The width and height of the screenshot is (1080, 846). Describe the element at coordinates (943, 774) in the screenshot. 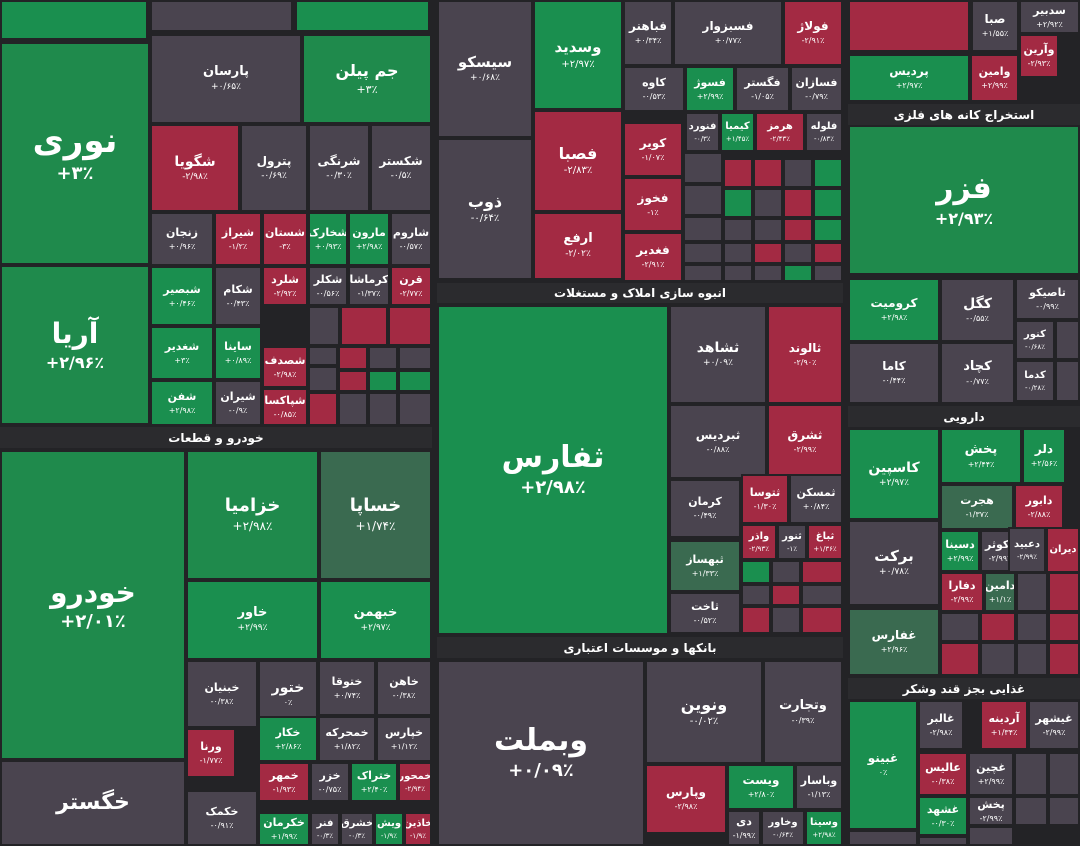

I see `treemap-tile: عالیس -۰/۳۸٪` at that location.